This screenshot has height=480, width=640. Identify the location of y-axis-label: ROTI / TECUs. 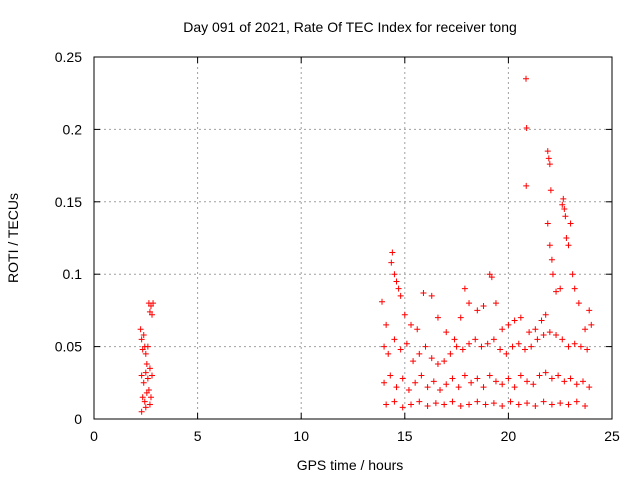
(13, 238).